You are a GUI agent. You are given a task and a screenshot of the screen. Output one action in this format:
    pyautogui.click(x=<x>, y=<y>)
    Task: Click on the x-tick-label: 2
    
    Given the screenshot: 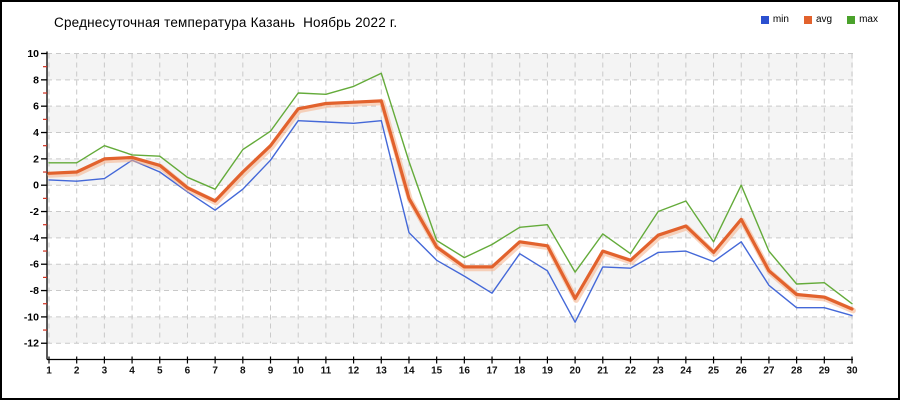 What is the action you would take?
    pyautogui.click(x=77, y=371)
    